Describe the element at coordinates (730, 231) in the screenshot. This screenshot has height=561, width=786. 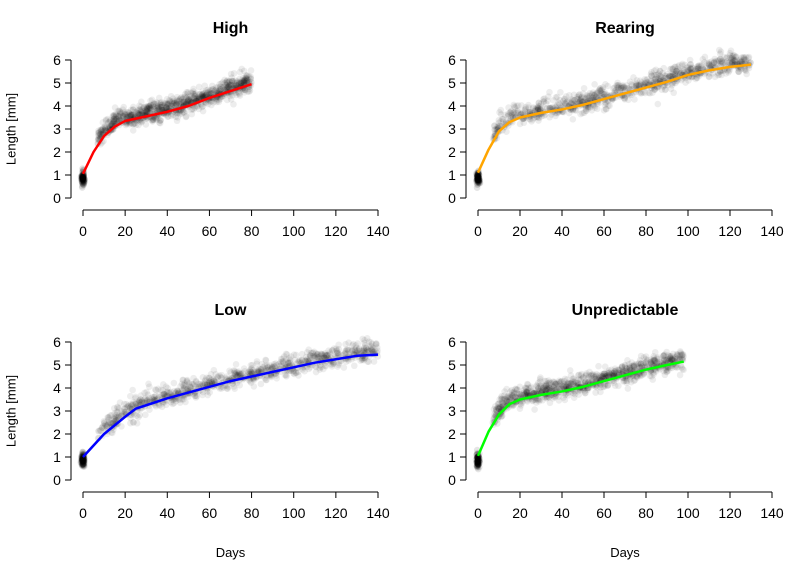
I see `x-tick-label: 120` at that location.